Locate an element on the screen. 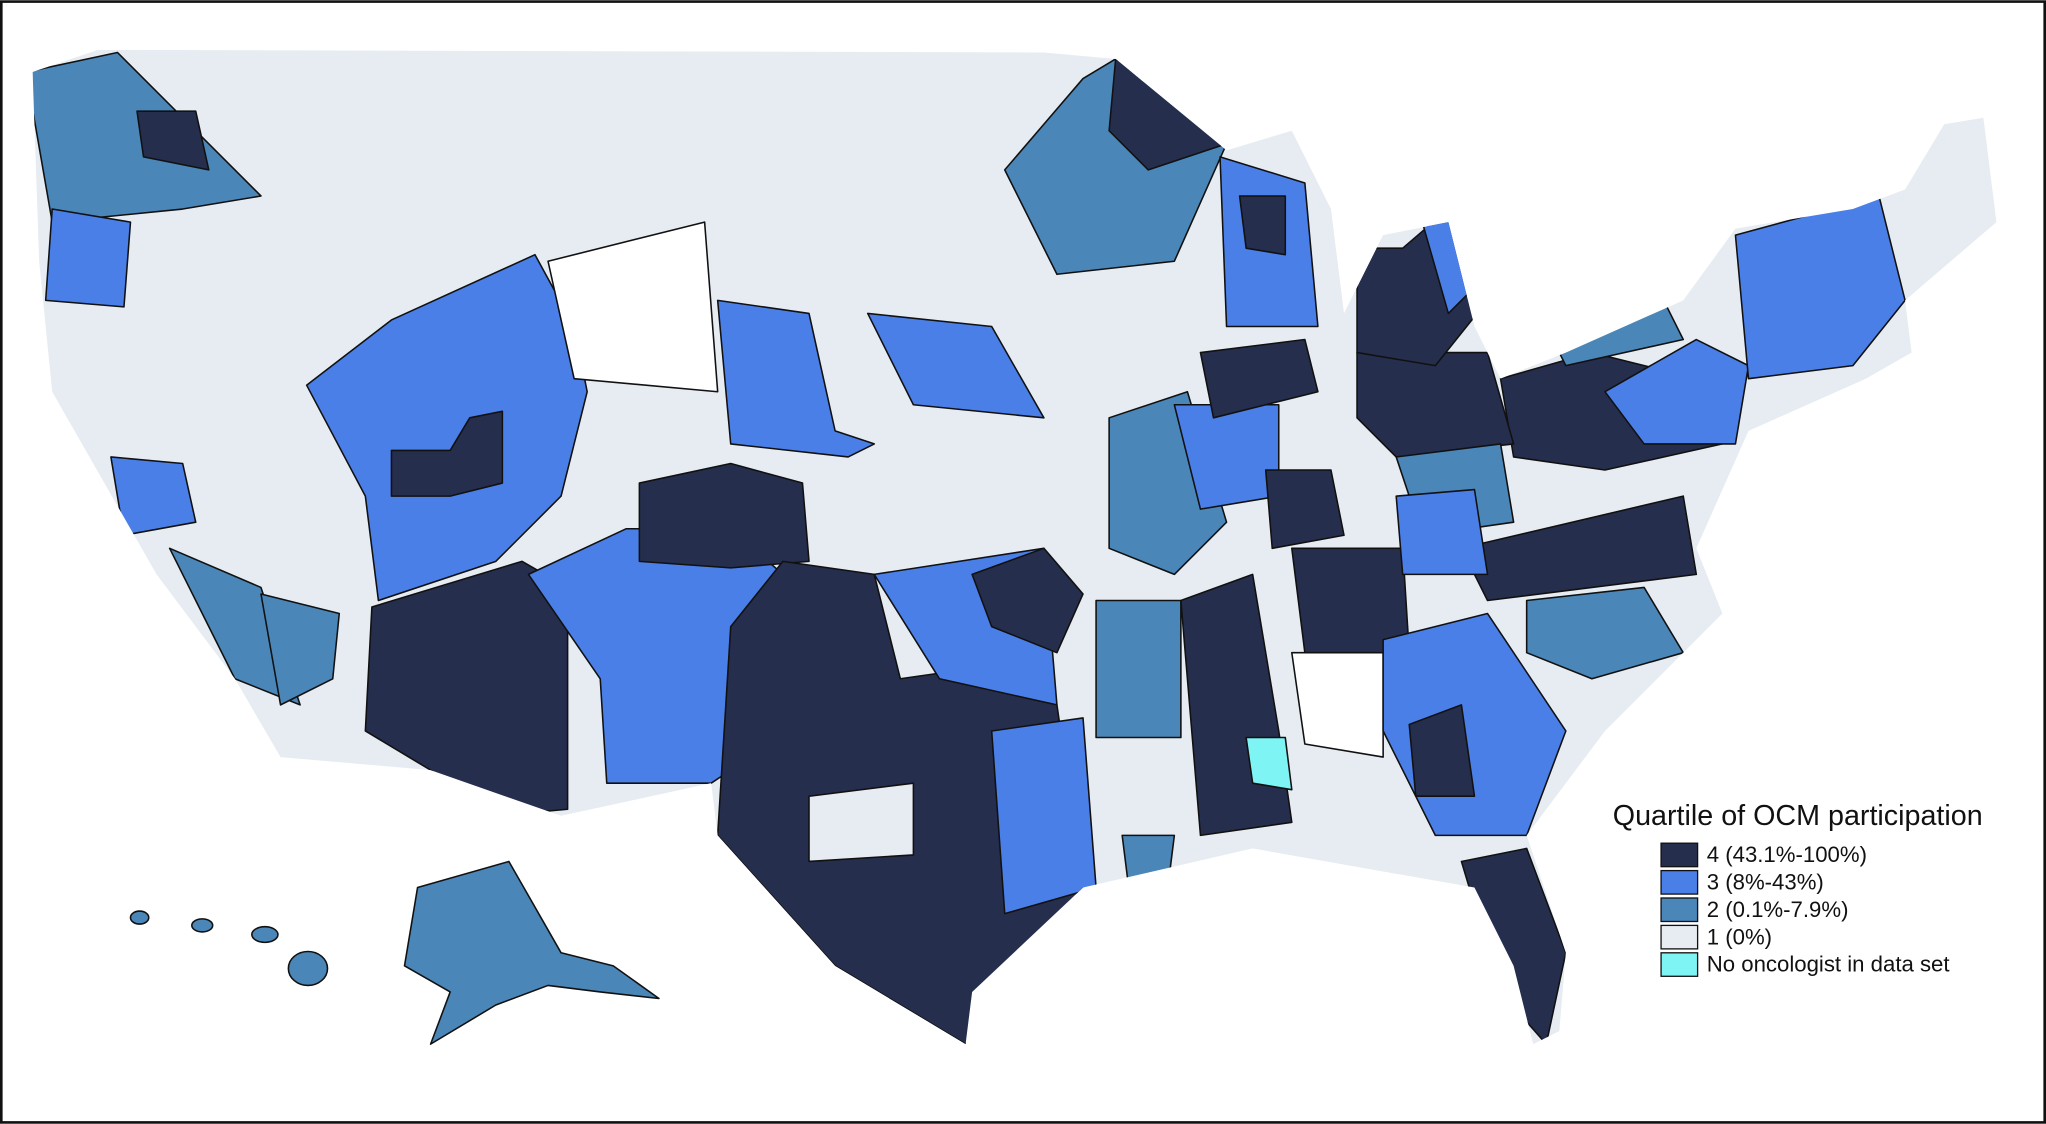  legend-label: 1 (0%) is located at coordinates (1739, 936).